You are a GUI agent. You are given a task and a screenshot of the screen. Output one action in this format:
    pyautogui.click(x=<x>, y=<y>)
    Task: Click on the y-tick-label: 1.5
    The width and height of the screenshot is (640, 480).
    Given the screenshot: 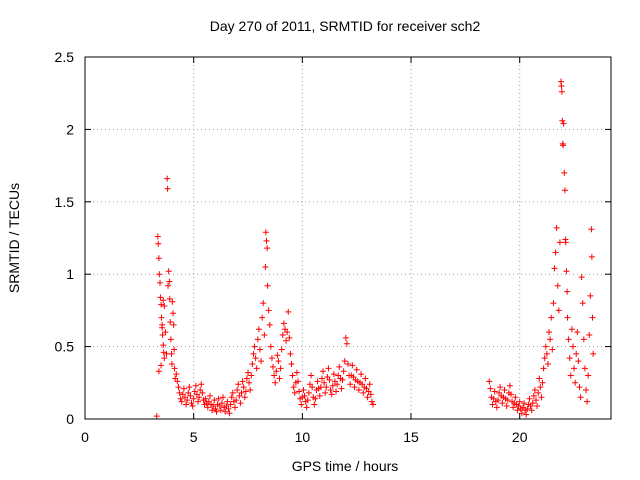 What is the action you would take?
    pyautogui.click(x=65, y=202)
    